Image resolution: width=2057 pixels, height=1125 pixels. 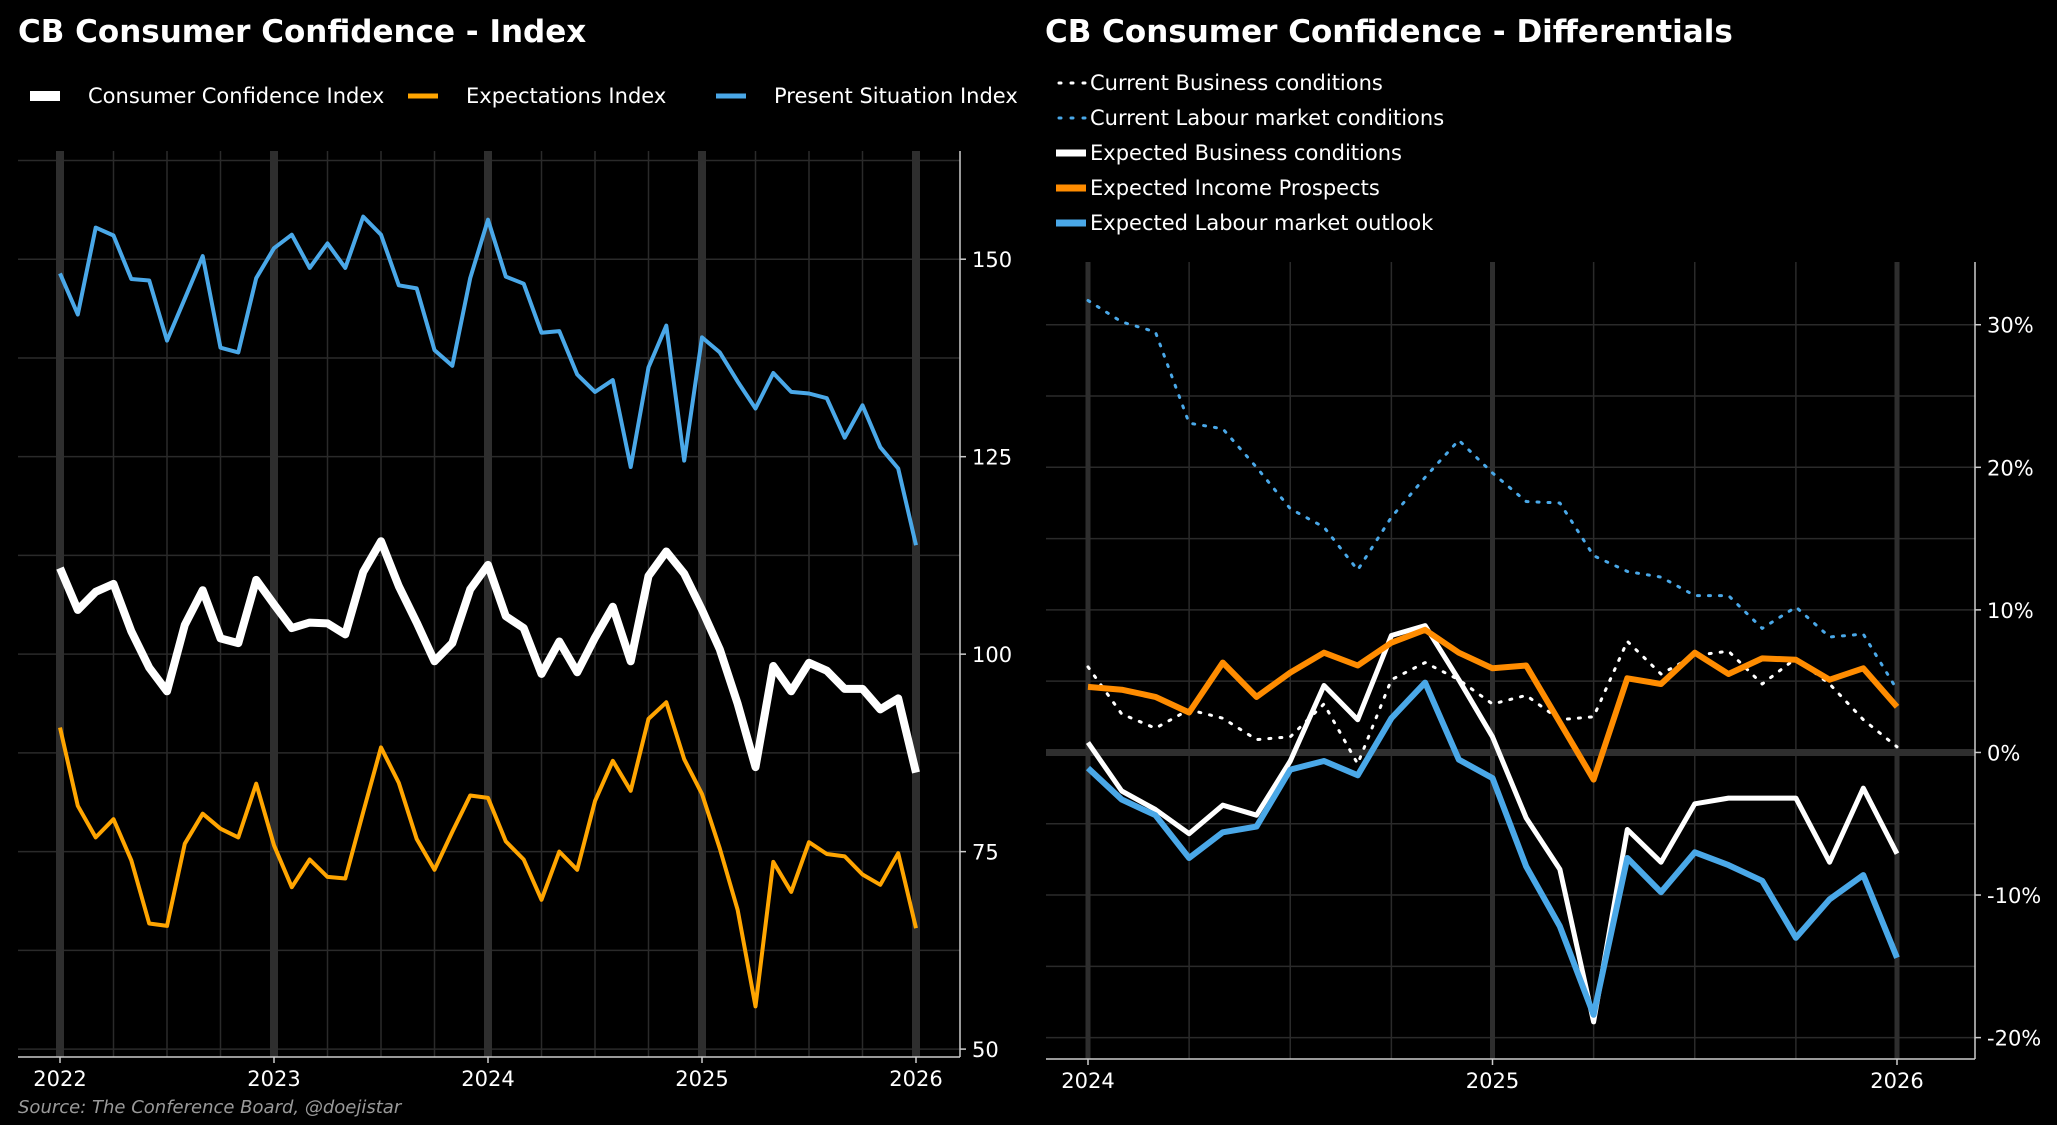 What do you see at coordinates (985, 853) in the screenshot?
I see `y-tick-label: 75` at bounding box center [985, 853].